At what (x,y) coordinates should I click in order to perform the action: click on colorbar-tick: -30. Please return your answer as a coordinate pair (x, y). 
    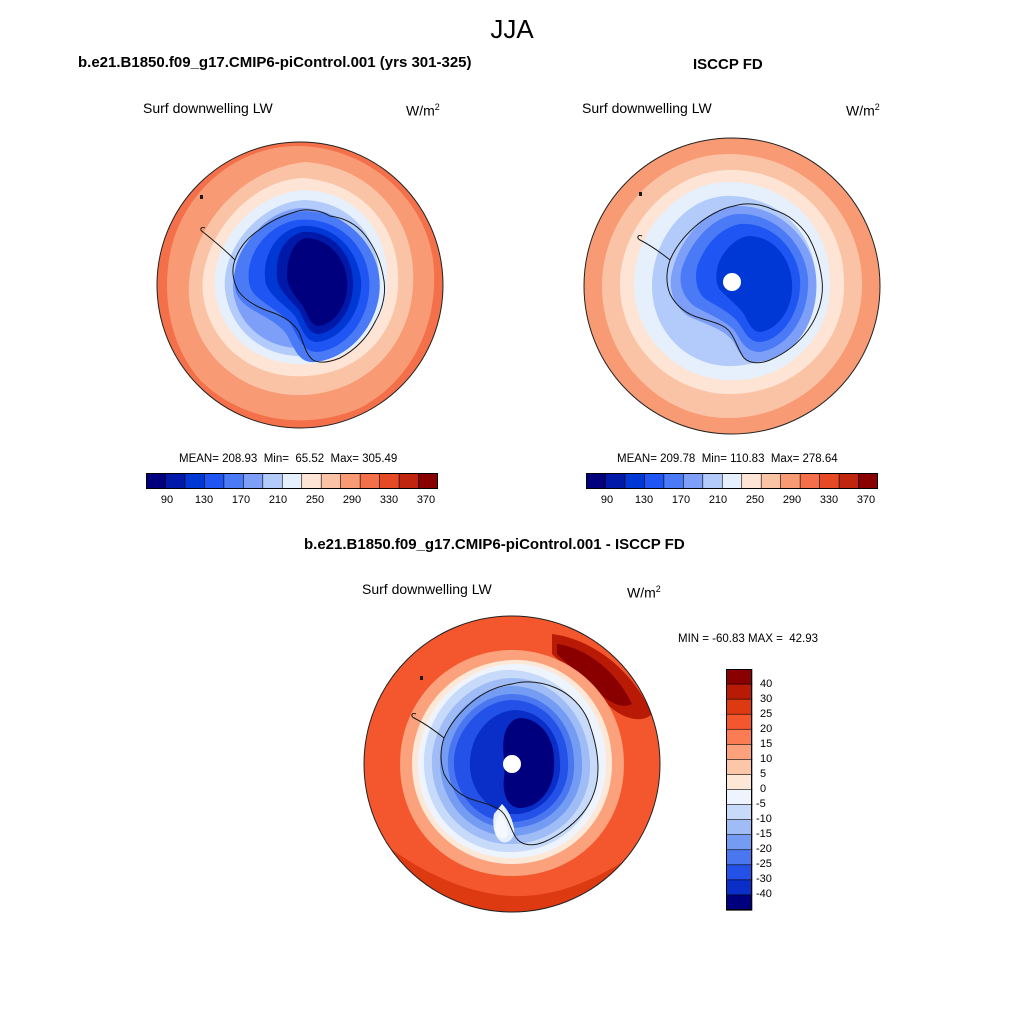
    Looking at the image, I should click on (764, 879).